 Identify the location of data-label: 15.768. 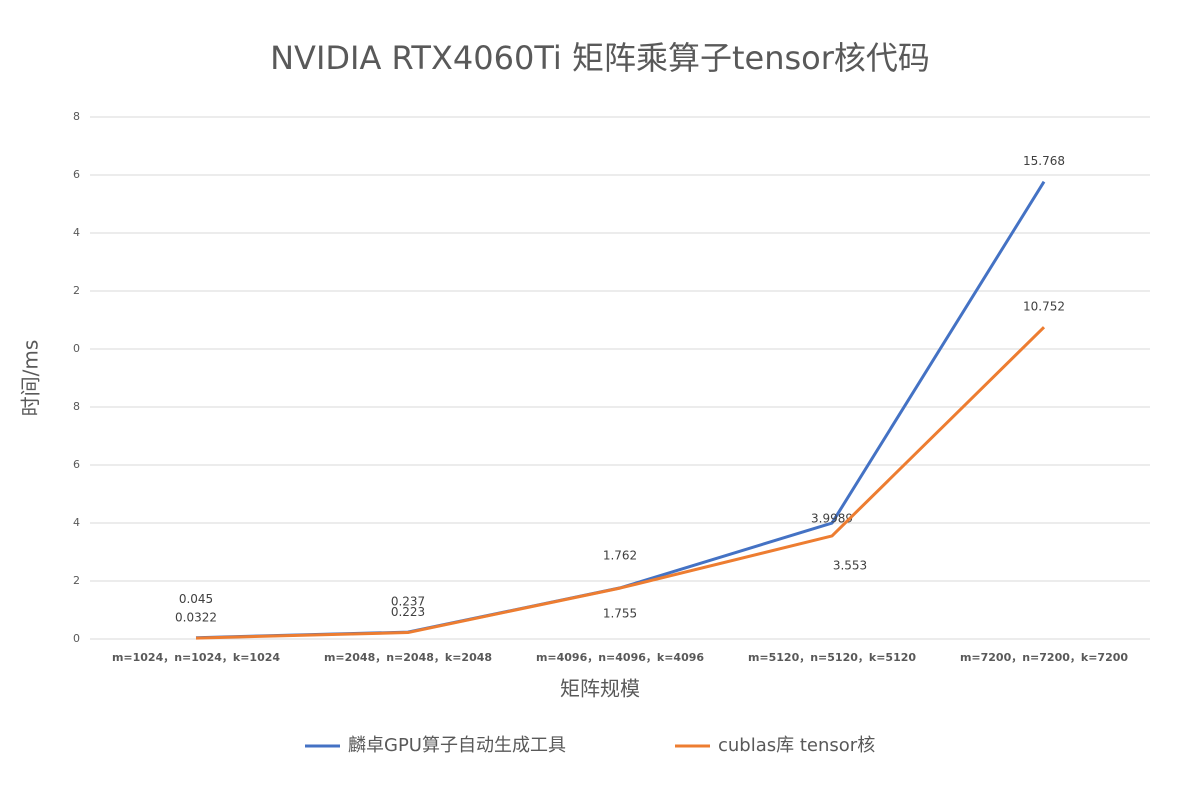
(1044, 161).